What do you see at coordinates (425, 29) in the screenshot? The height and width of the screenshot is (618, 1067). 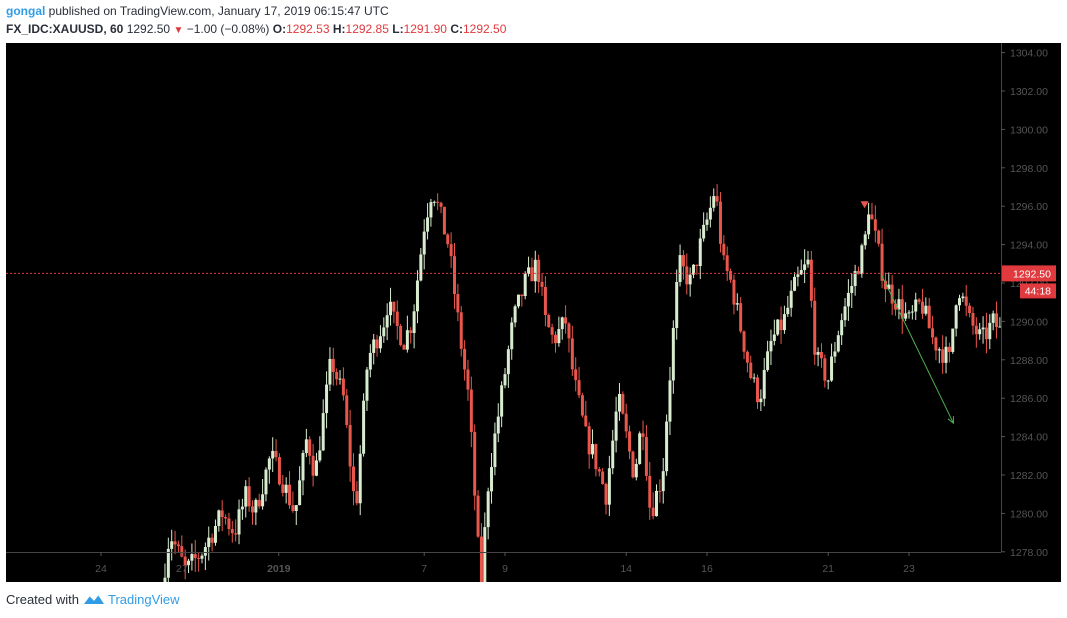 I see `low-value: 1291.90` at bounding box center [425, 29].